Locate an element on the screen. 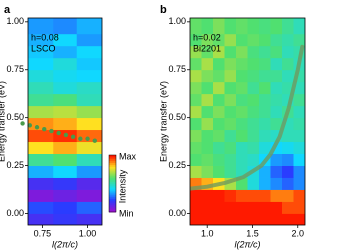  colorbar-min: Min is located at coordinates (126, 213).